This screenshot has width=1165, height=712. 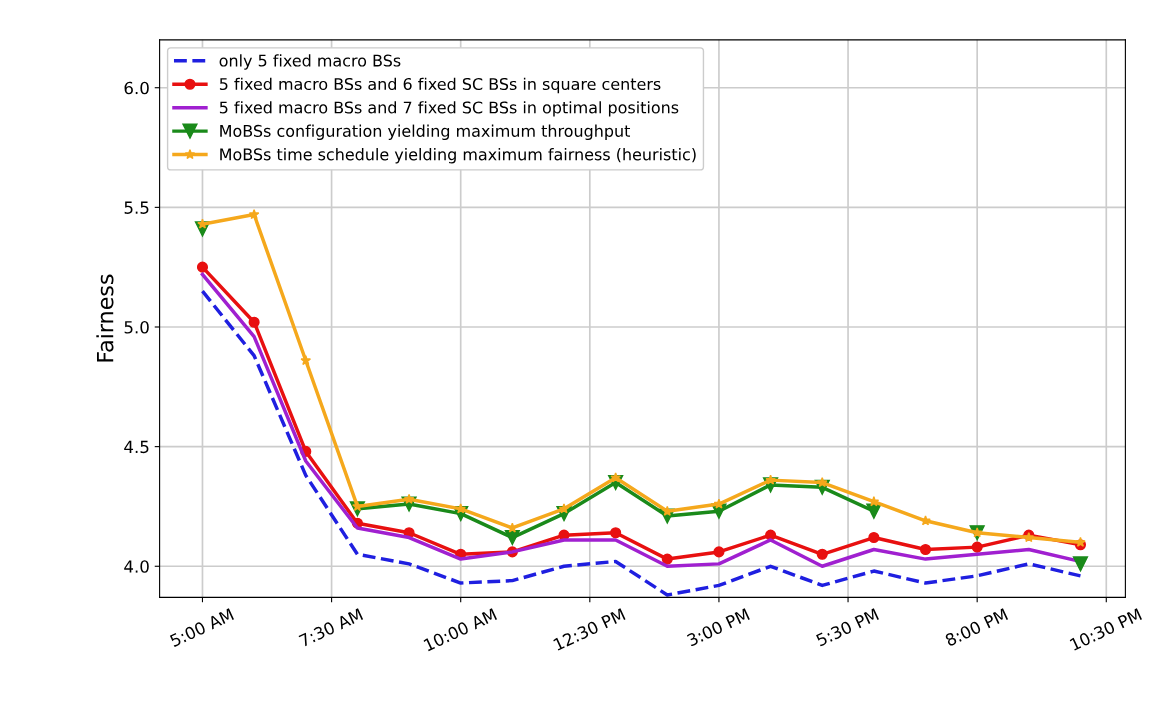 What do you see at coordinates (449, 109) in the screenshot?
I see `legend-label: 5 fixed macro BSs and 7 fixed SC BSs in optimal positions` at bounding box center [449, 109].